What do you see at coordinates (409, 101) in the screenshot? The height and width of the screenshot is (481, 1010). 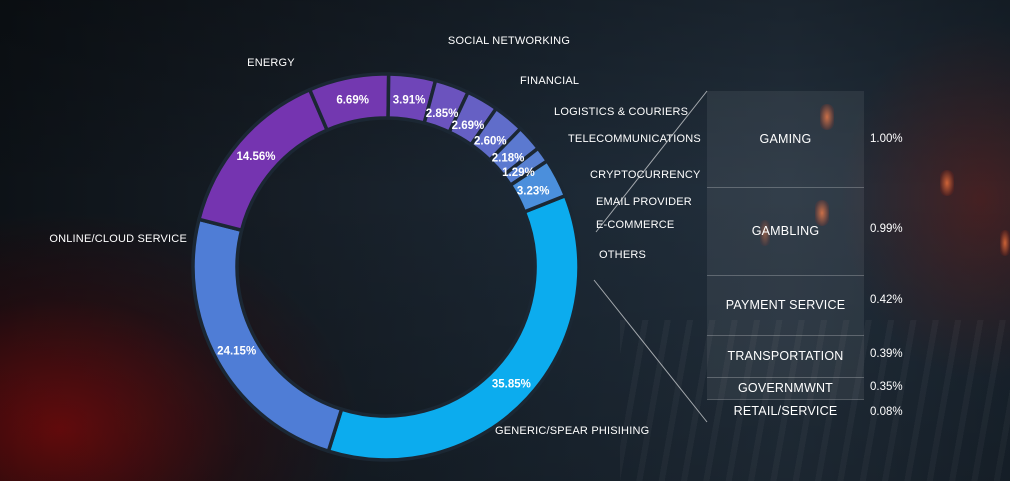 I see `value-label-financial: 3.91%` at bounding box center [409, 101].